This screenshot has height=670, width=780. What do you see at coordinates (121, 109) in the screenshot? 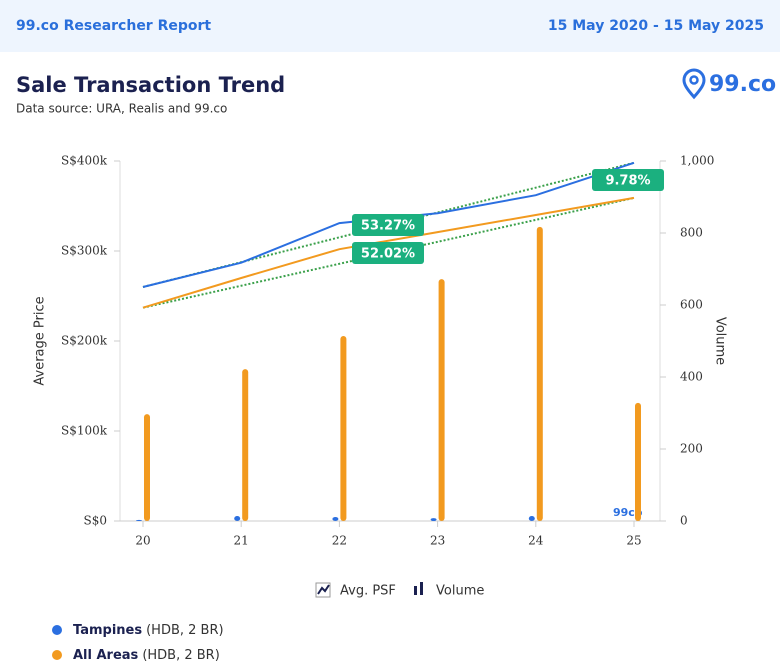
I see `subtitle: Data source: URA, Realis and 99.co` at bounding box center [121, 109].